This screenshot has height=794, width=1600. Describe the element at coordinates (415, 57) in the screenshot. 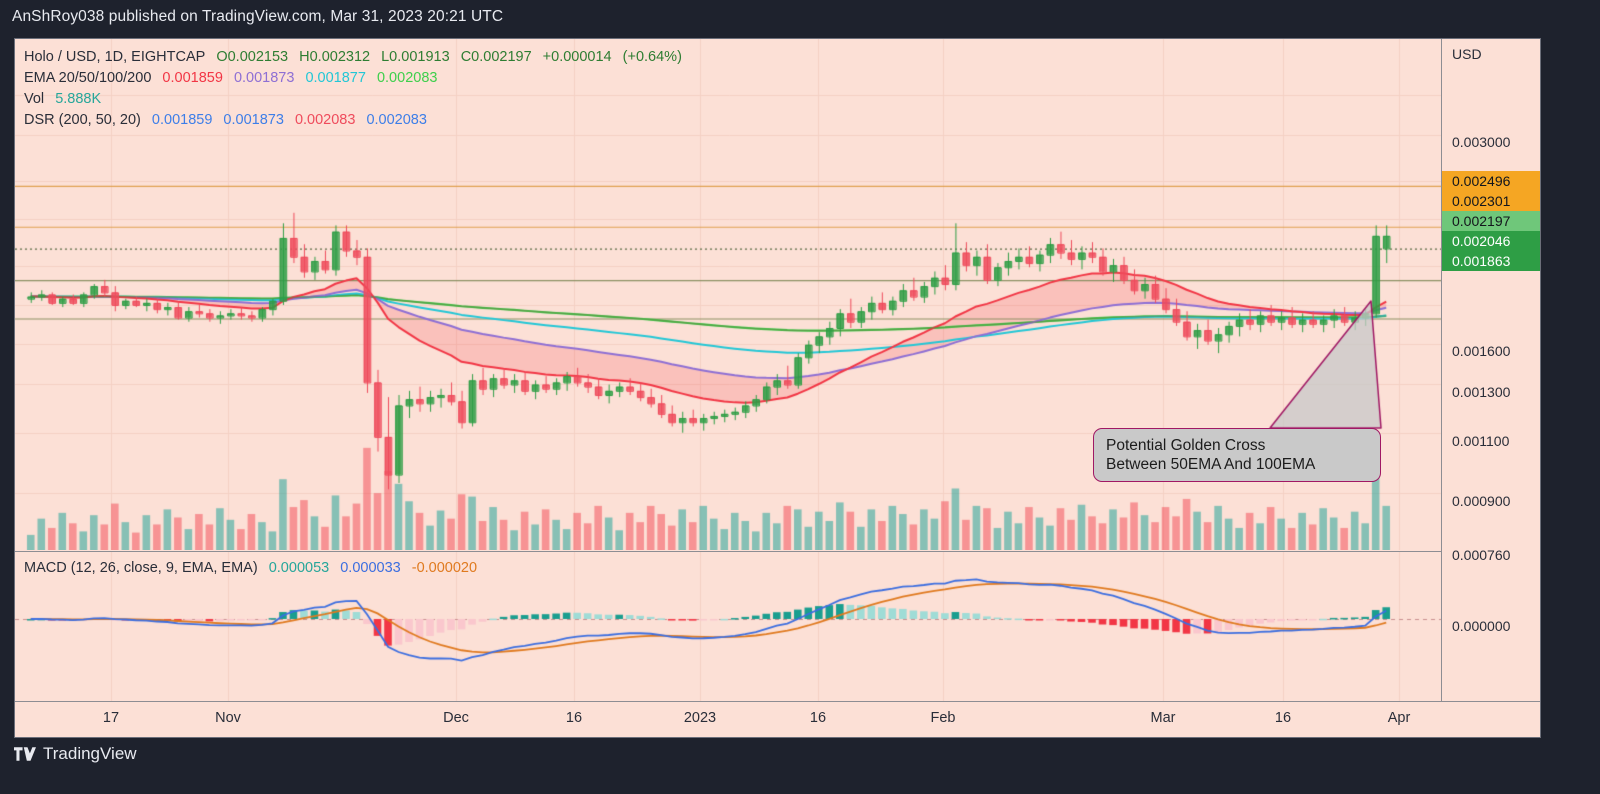

I see `legend-low: L0.001913` at that location.